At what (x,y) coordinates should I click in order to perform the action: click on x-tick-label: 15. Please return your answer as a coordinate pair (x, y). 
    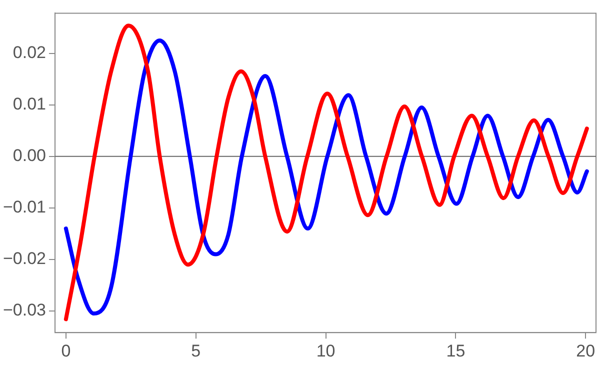
    Looking at the image, I should click on (456, 350).